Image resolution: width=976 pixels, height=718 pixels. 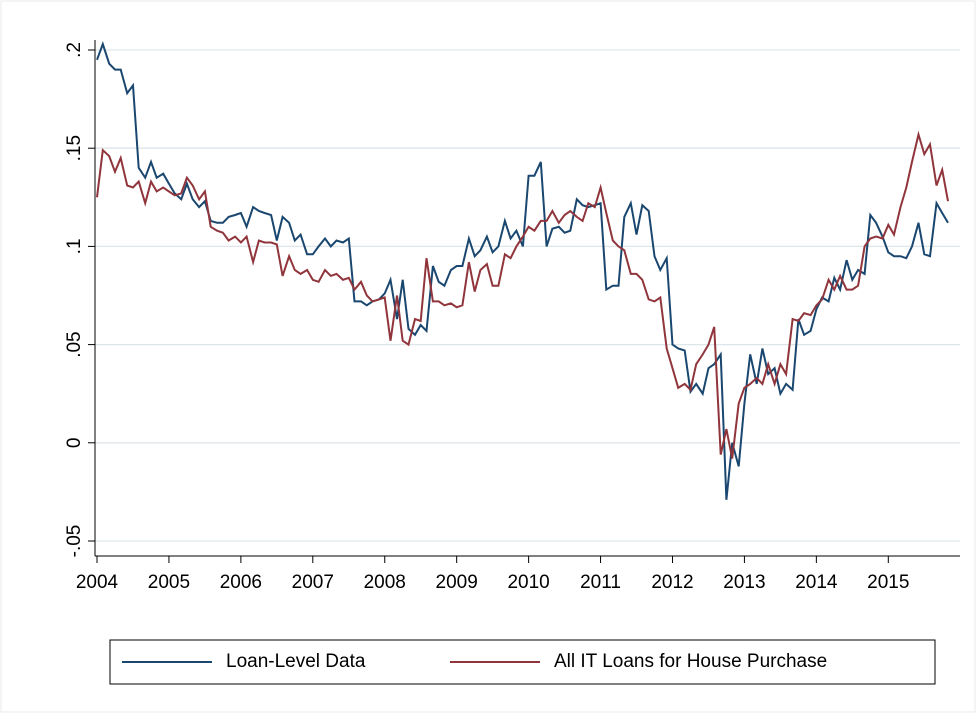 I want to click on y-tick-label: .05, so click(x=74, y=344).